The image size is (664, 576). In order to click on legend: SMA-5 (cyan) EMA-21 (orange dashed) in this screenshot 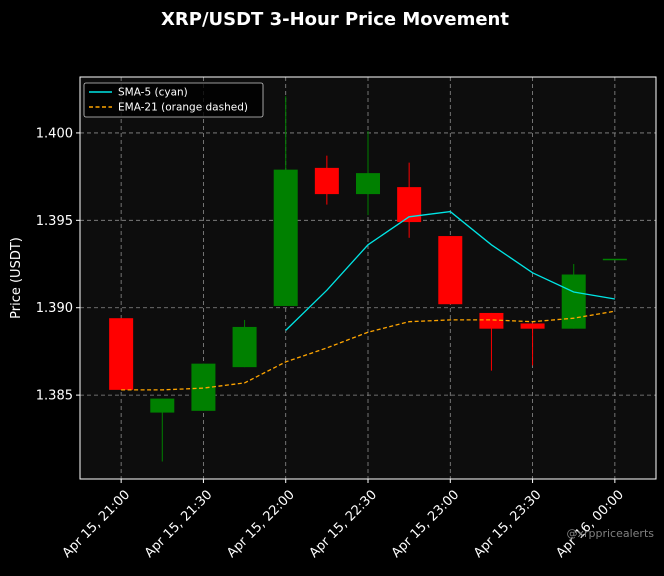, I will do `click(173, 100)`.